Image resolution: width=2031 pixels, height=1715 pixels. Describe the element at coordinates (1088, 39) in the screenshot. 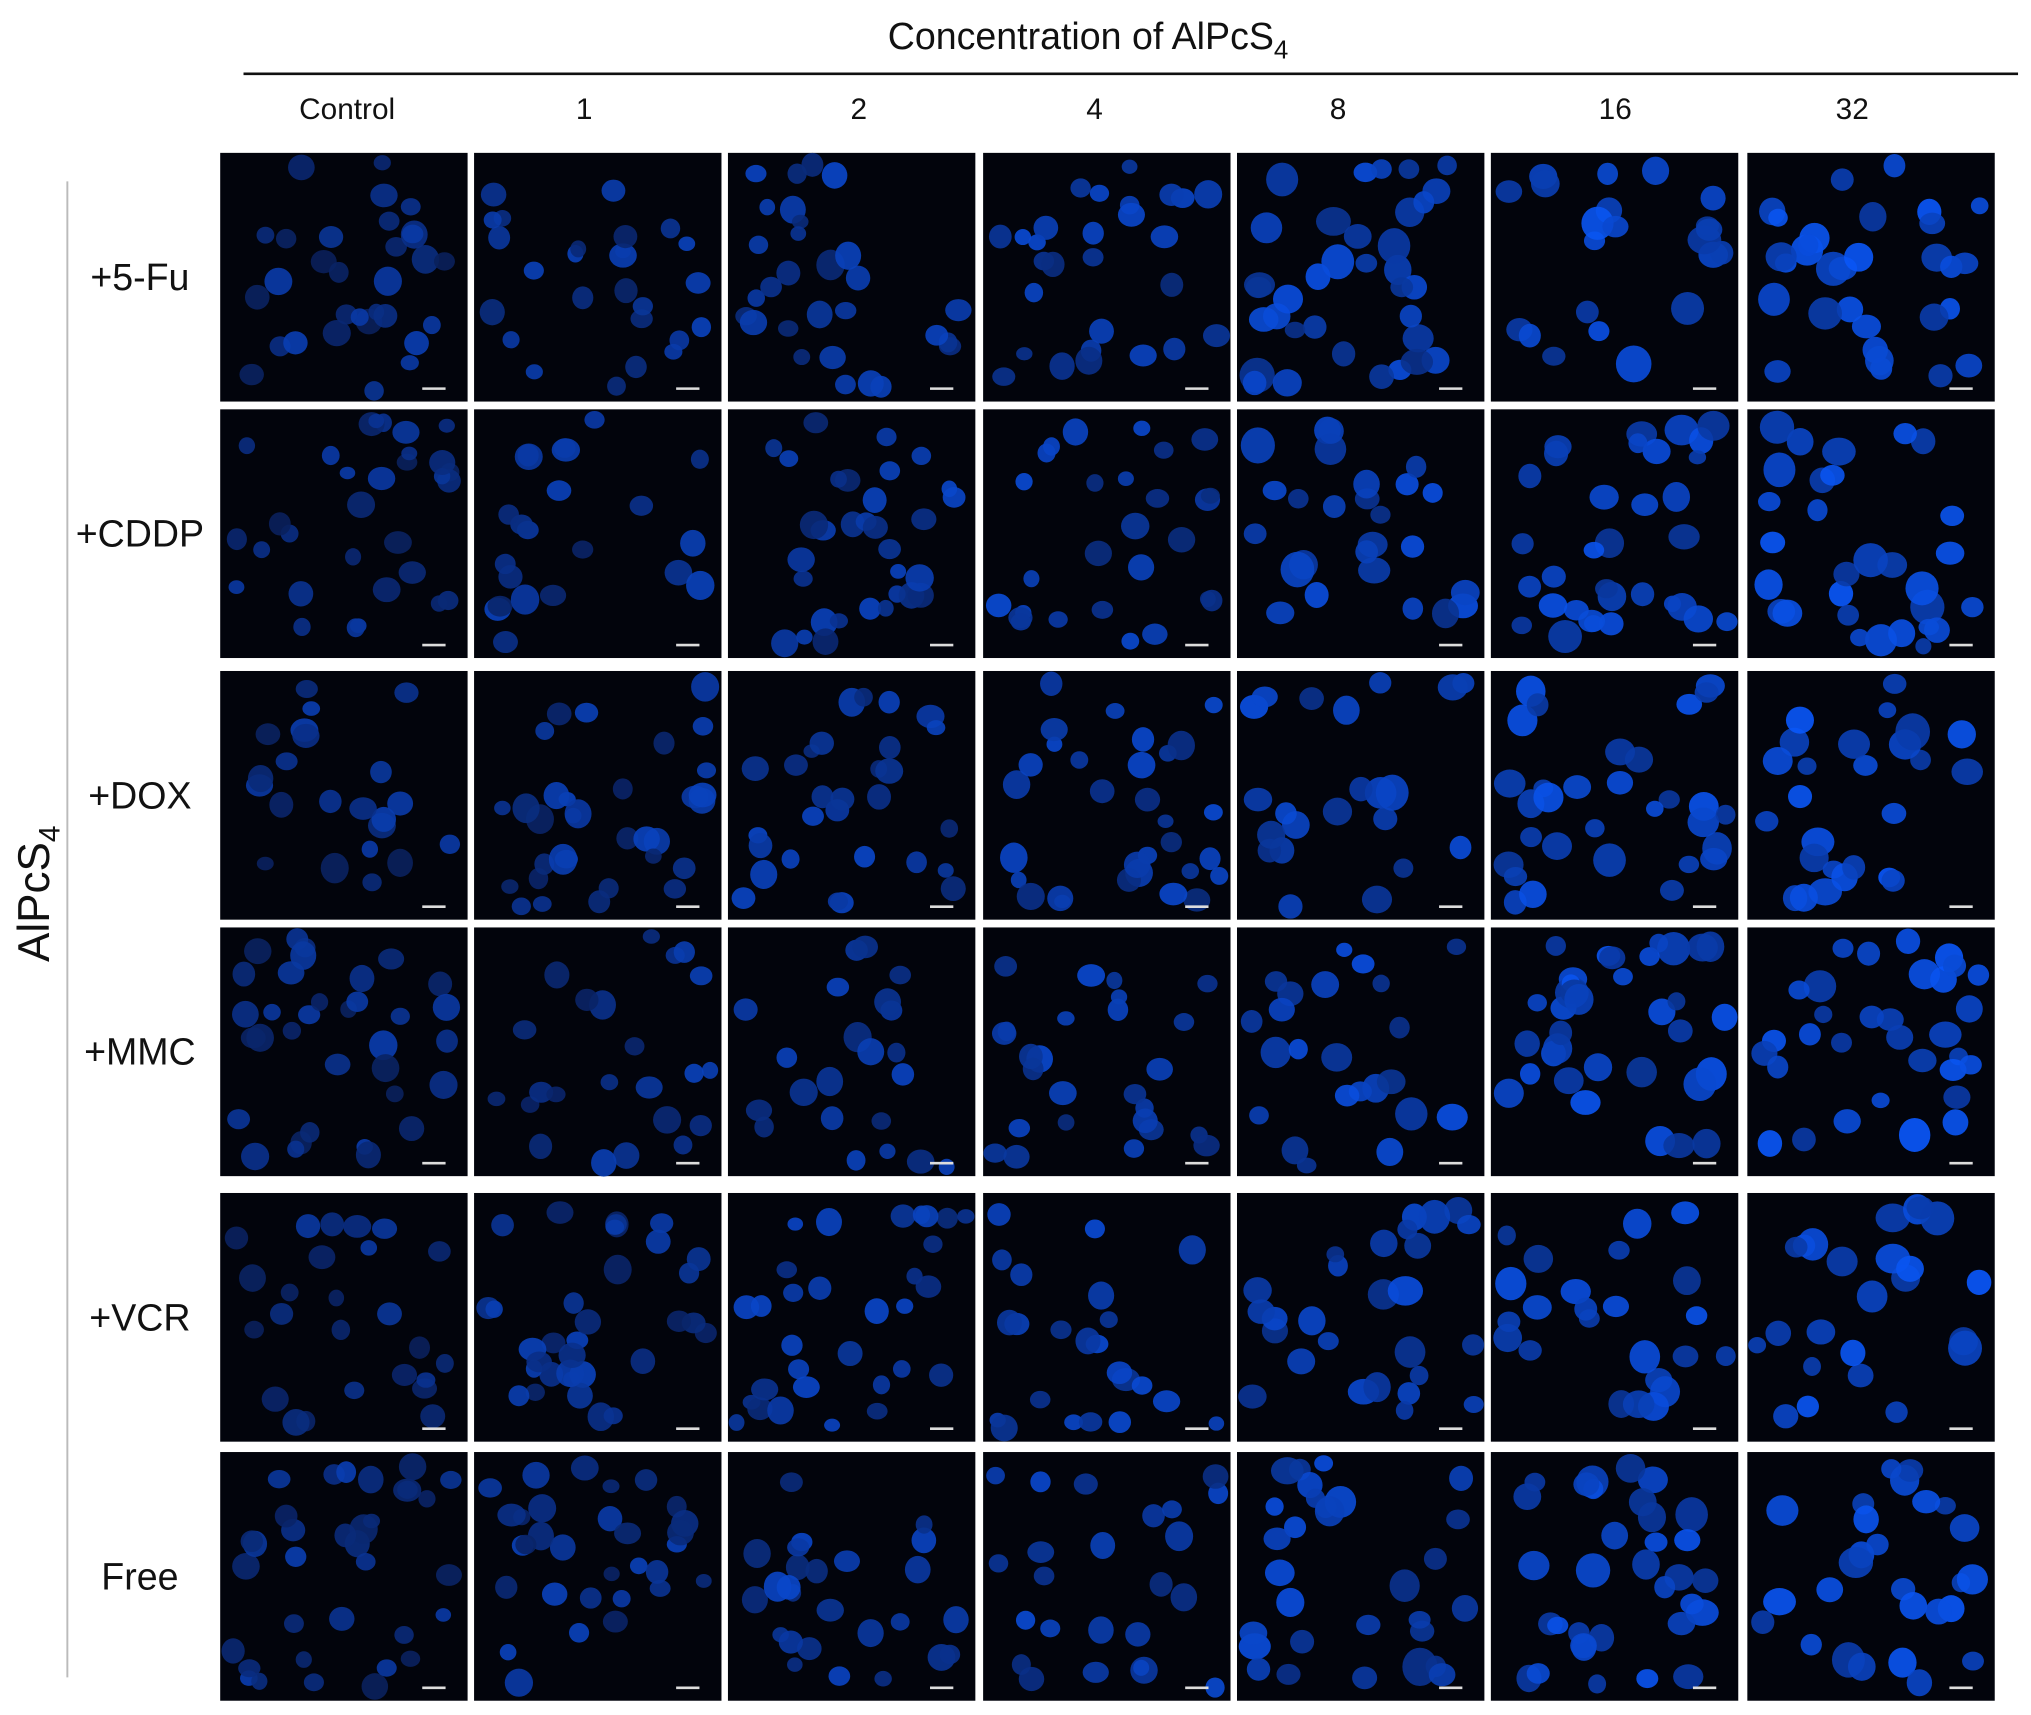

I see `figure-title: Concentration of AlPcS4` at that location.